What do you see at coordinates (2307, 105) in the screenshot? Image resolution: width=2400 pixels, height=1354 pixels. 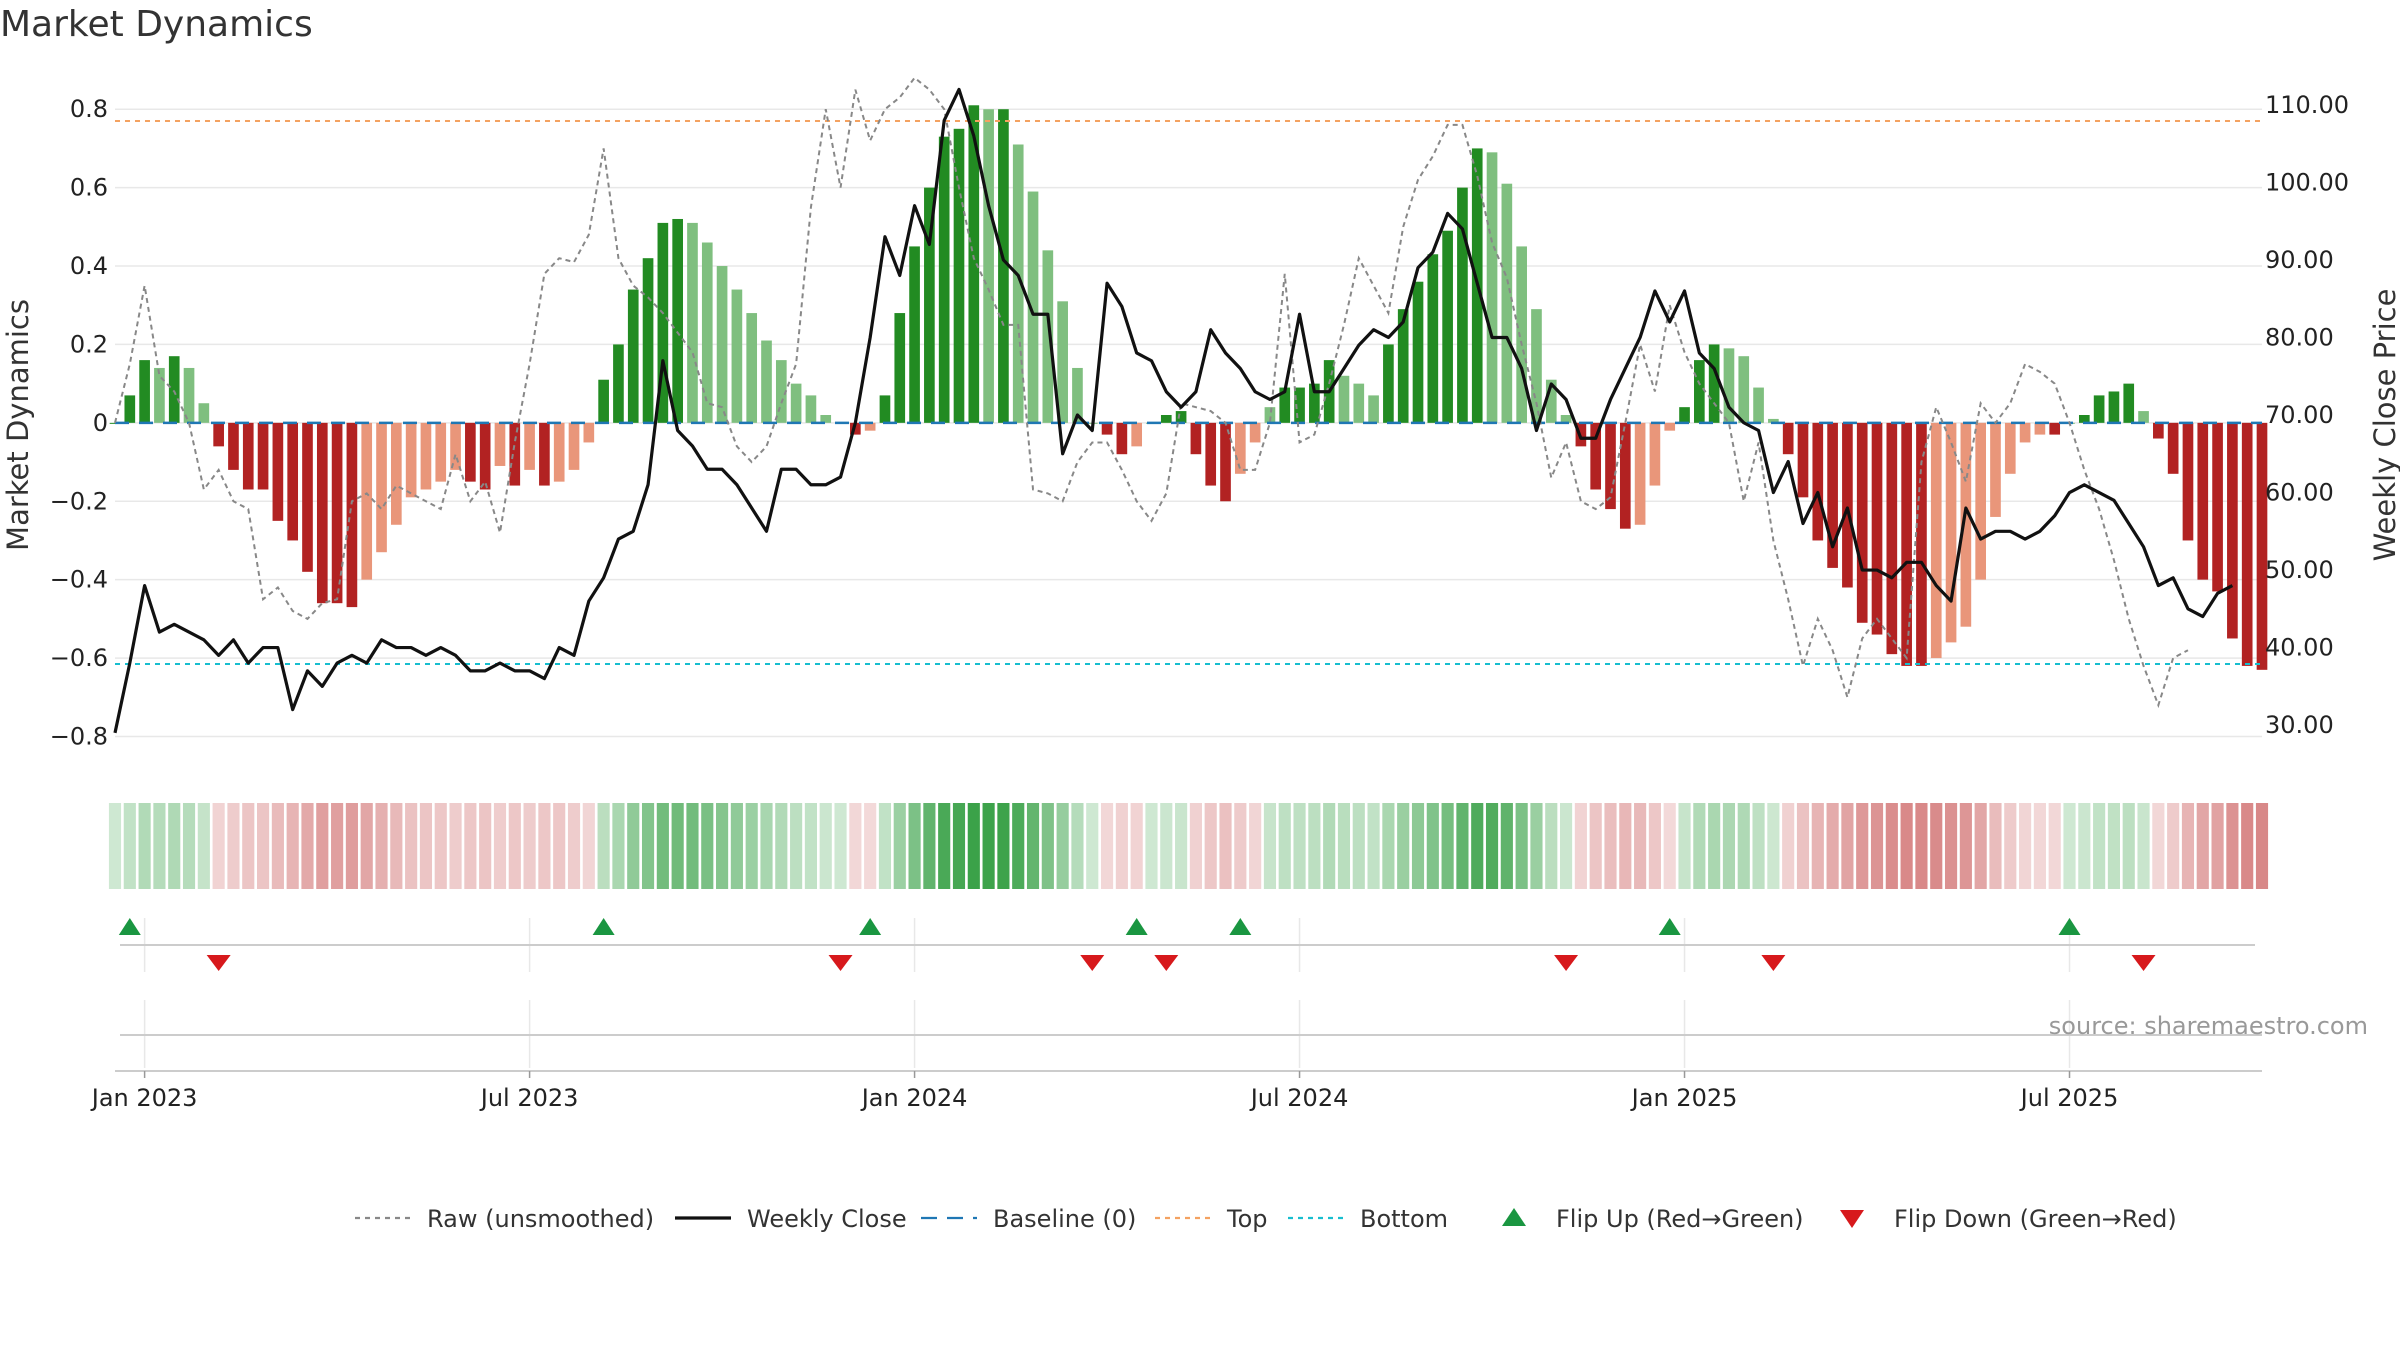 I see `y2-tick-label: 110.00` at bounding box center [2307, 105].